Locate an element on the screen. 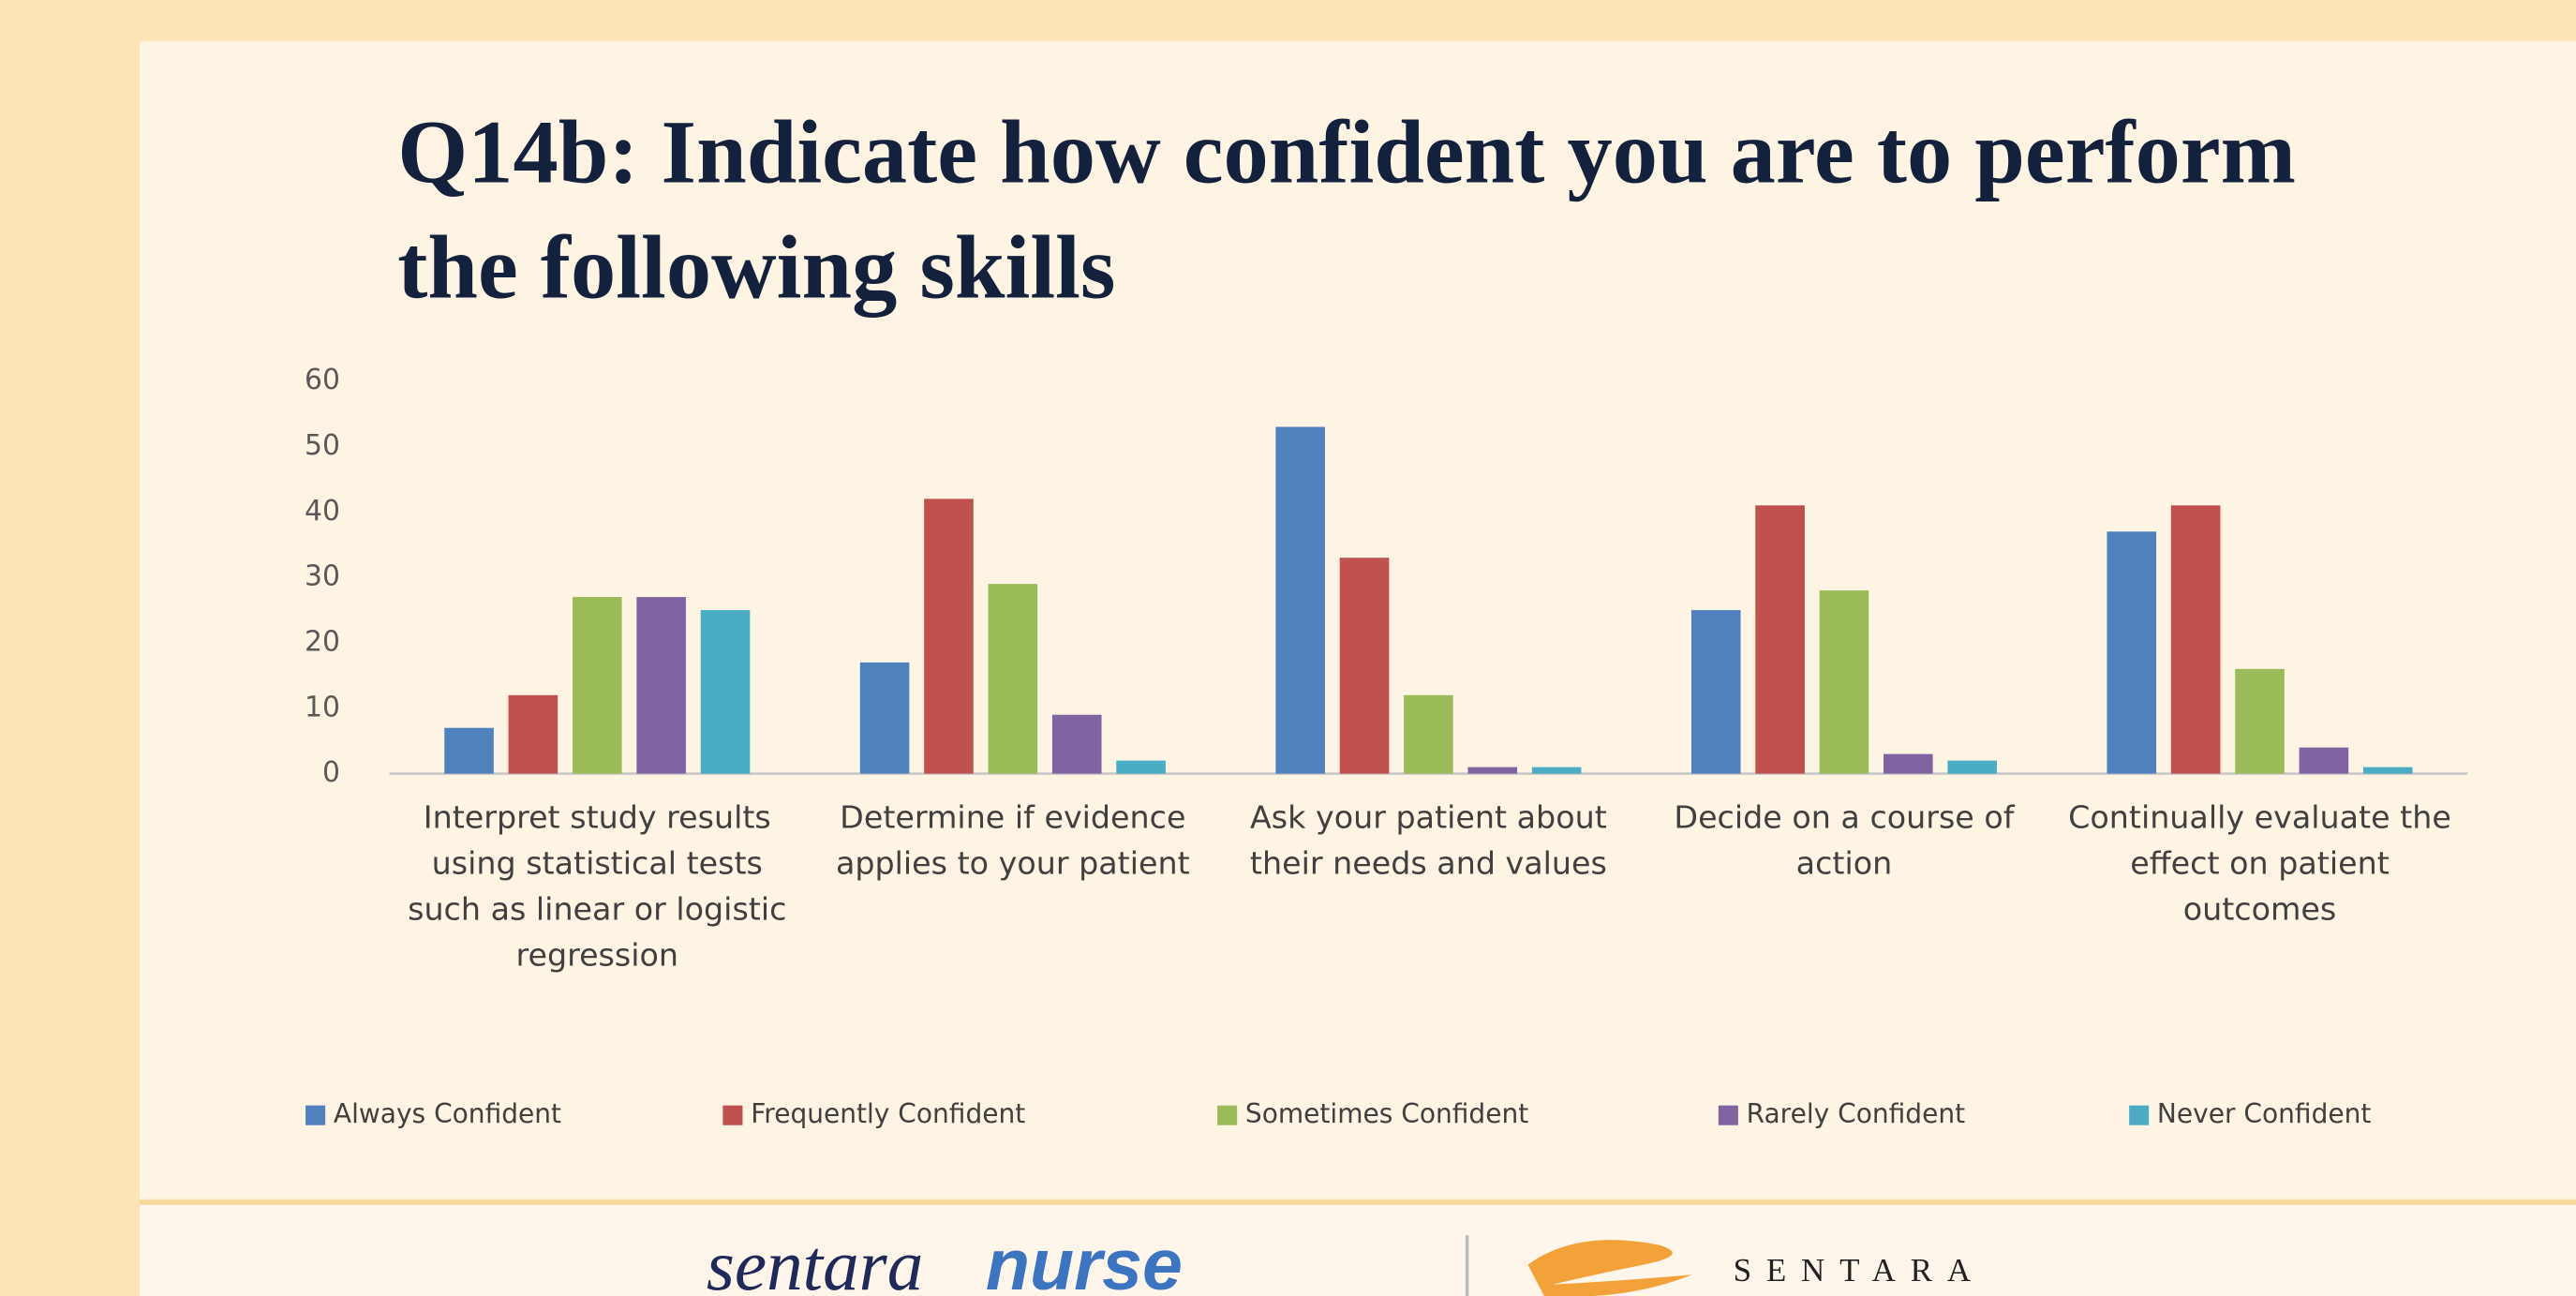  logo-icon is located at coordinates (1609, 1268).